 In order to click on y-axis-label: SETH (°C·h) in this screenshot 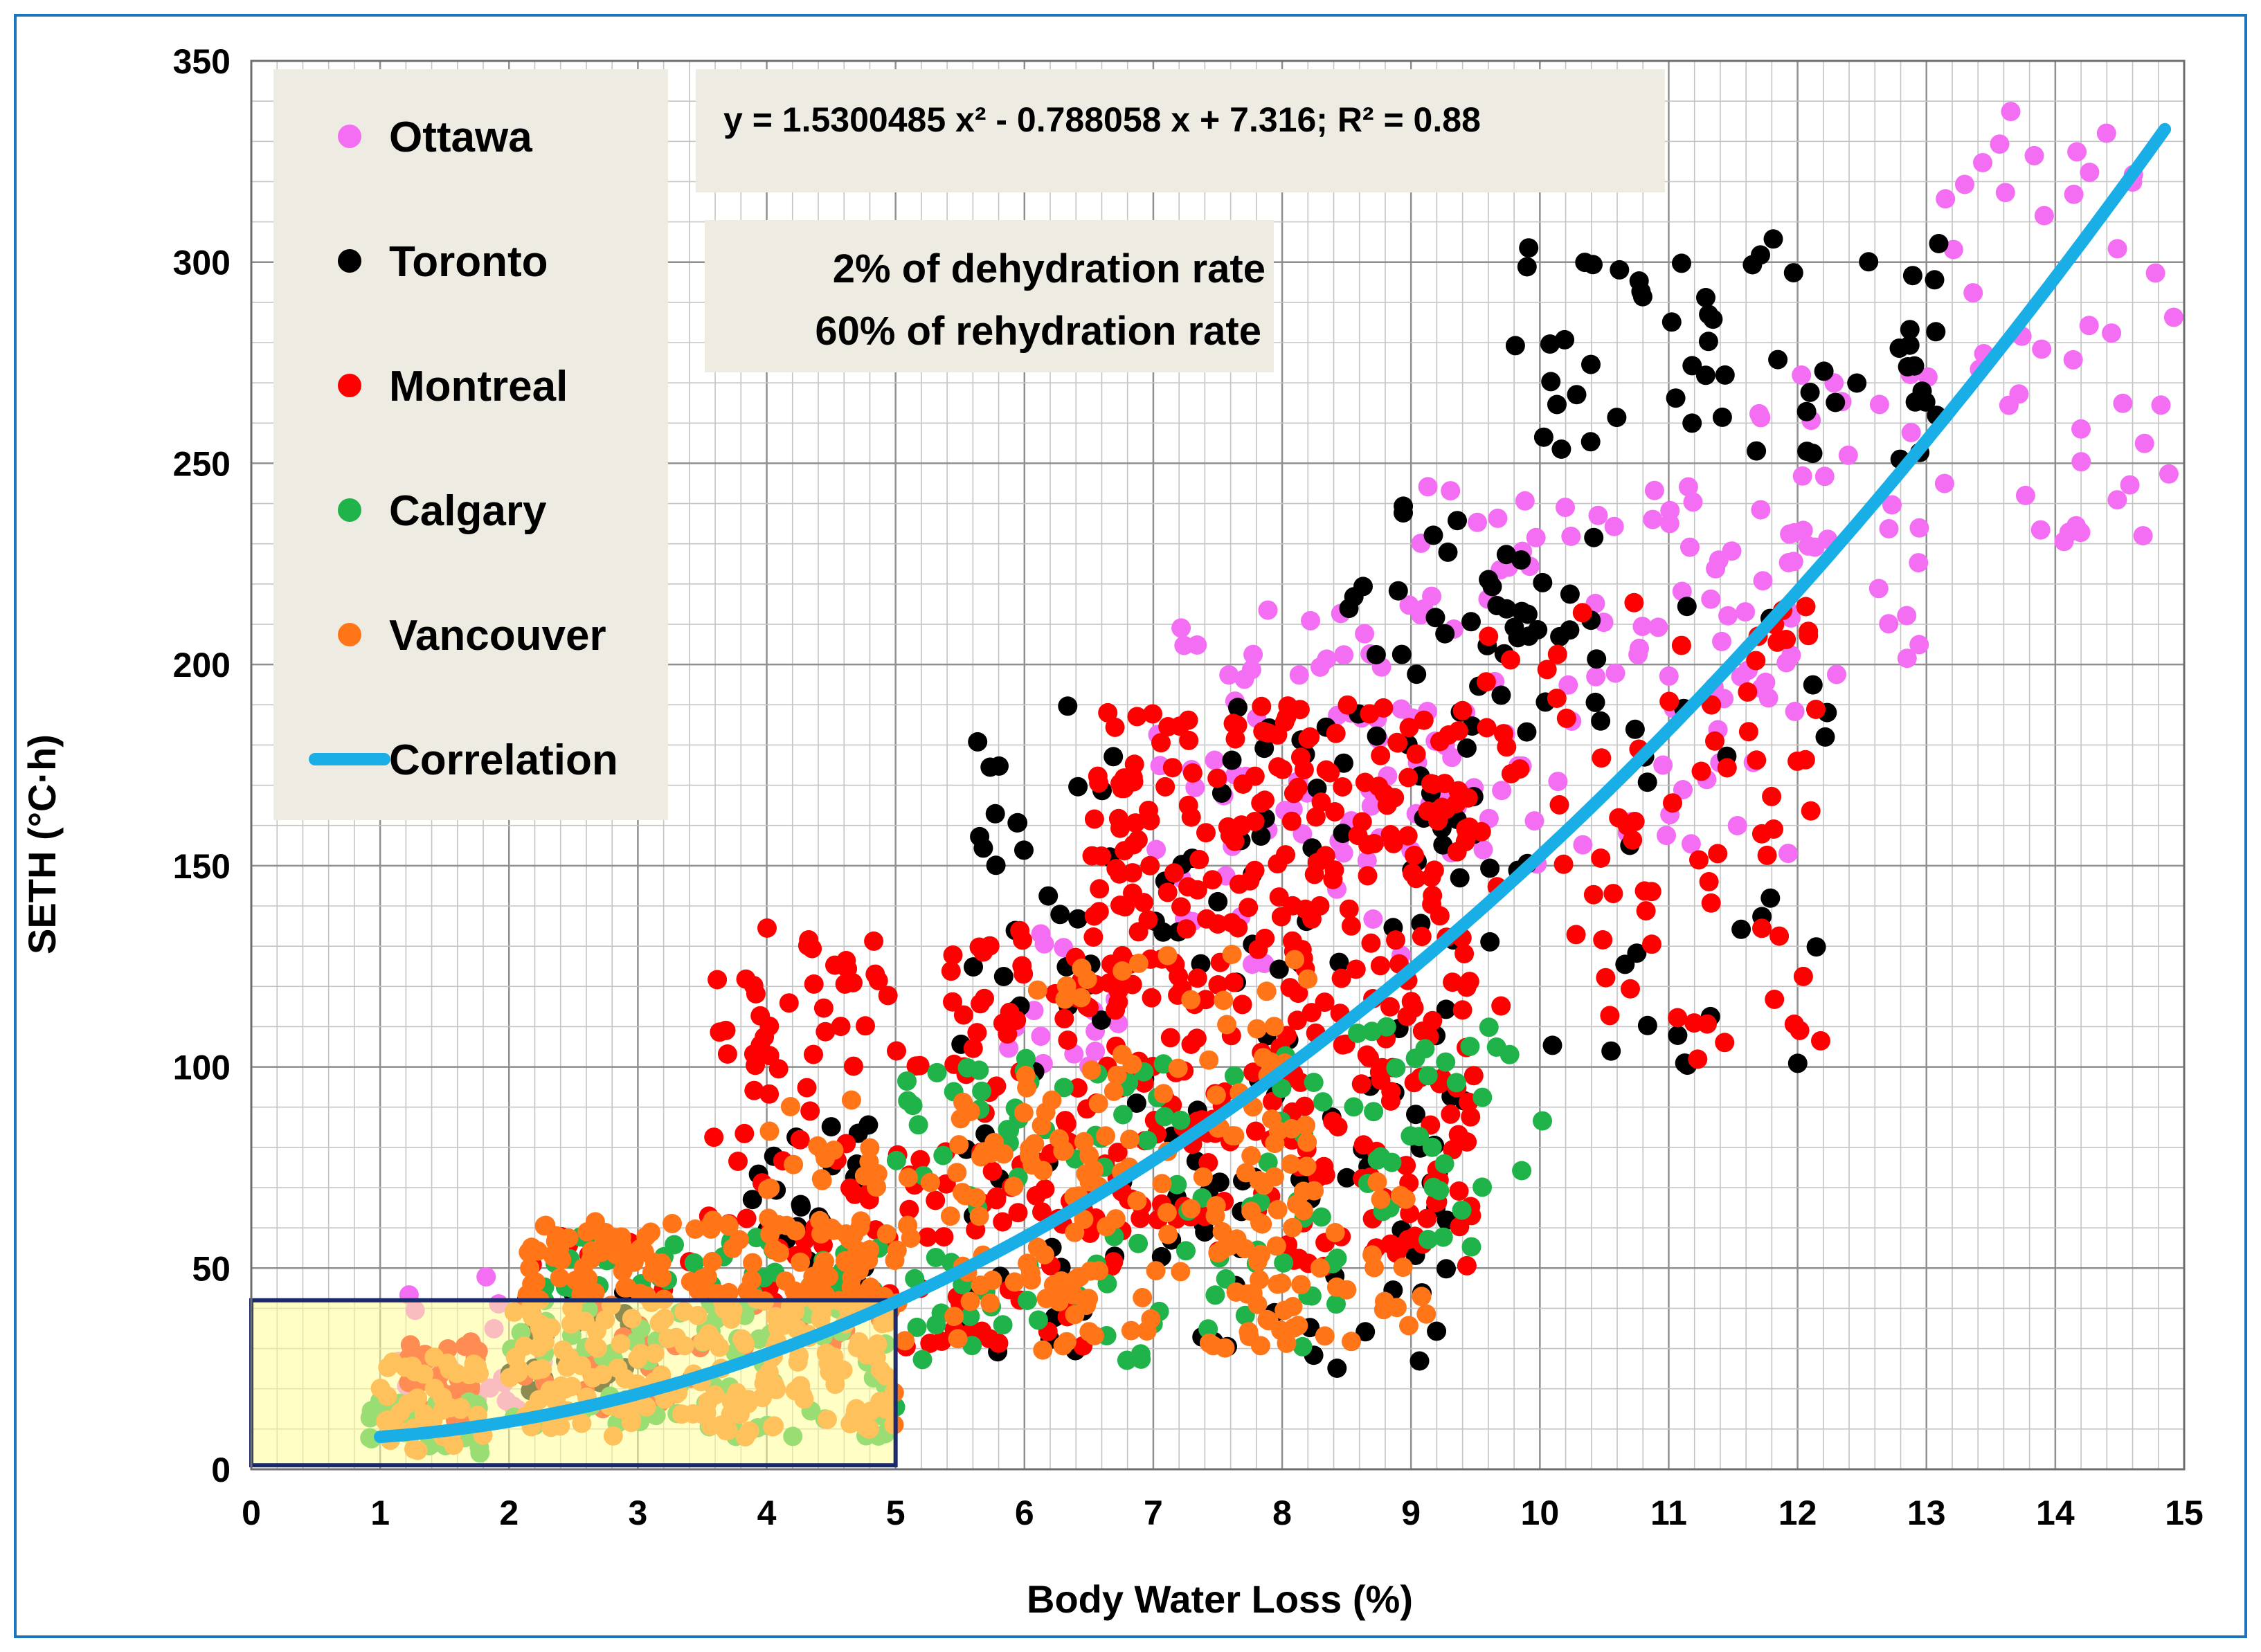, I will do `click(42, 844)`.